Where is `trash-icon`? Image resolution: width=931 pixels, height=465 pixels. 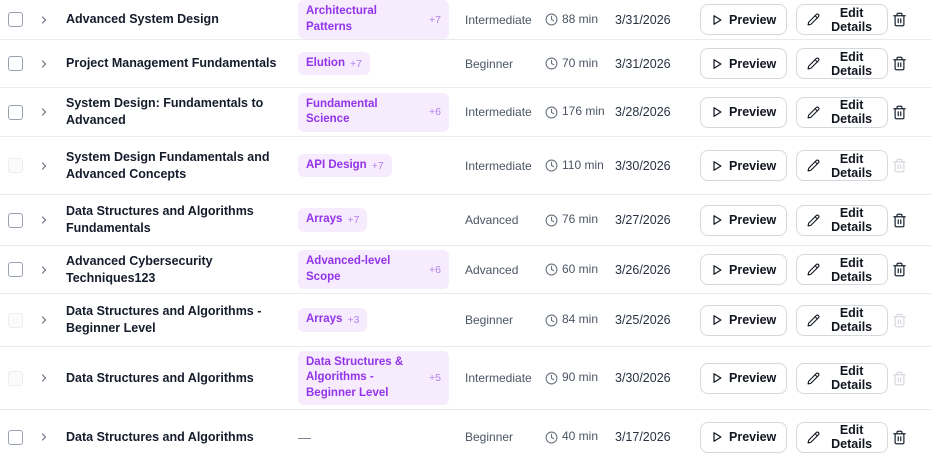
trash-icon is located at coordinates (899, 220).